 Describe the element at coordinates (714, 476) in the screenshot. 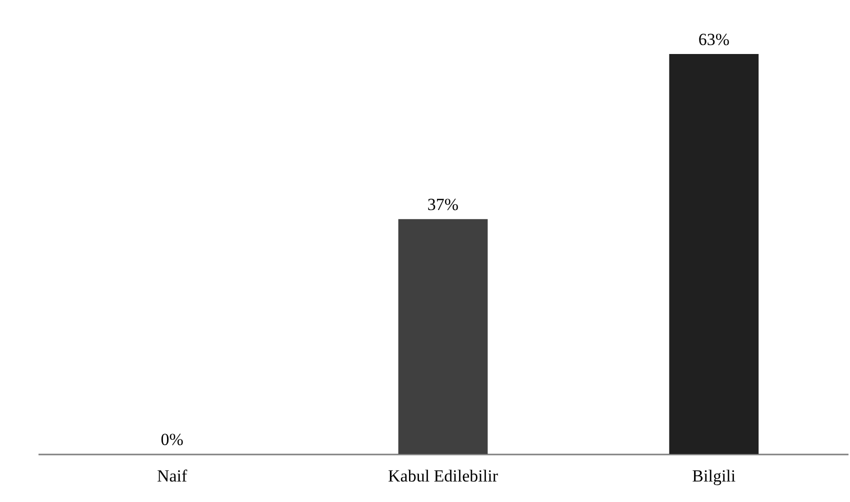

I see `x-tick-label: Bilgili` at that location.